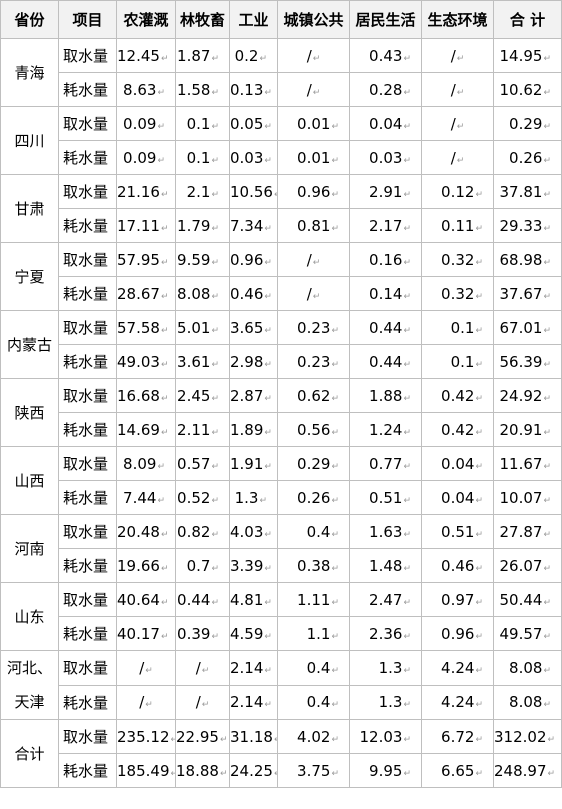  I want to click on table-row: 耗水量 19.66↵ 0.7↵ 3.39↵ 0.38↵ 1.48↵ 0.46↵ 26.07↵, so click(281, 565).